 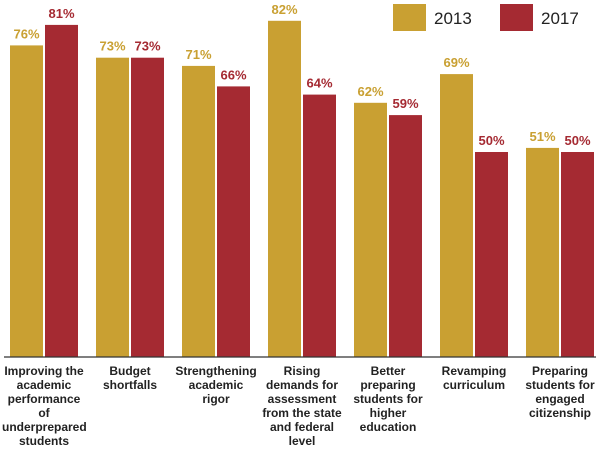 I want to click on value-label: 64%, so click(x=319, y=83).